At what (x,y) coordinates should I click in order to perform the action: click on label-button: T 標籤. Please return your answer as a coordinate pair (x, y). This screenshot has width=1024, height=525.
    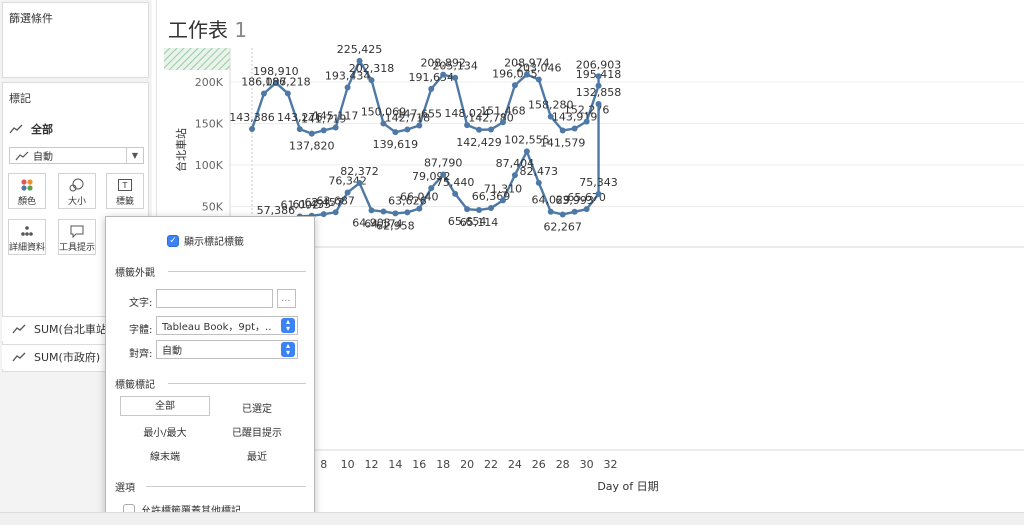
    Looking at the image, I should click on (125, 191).